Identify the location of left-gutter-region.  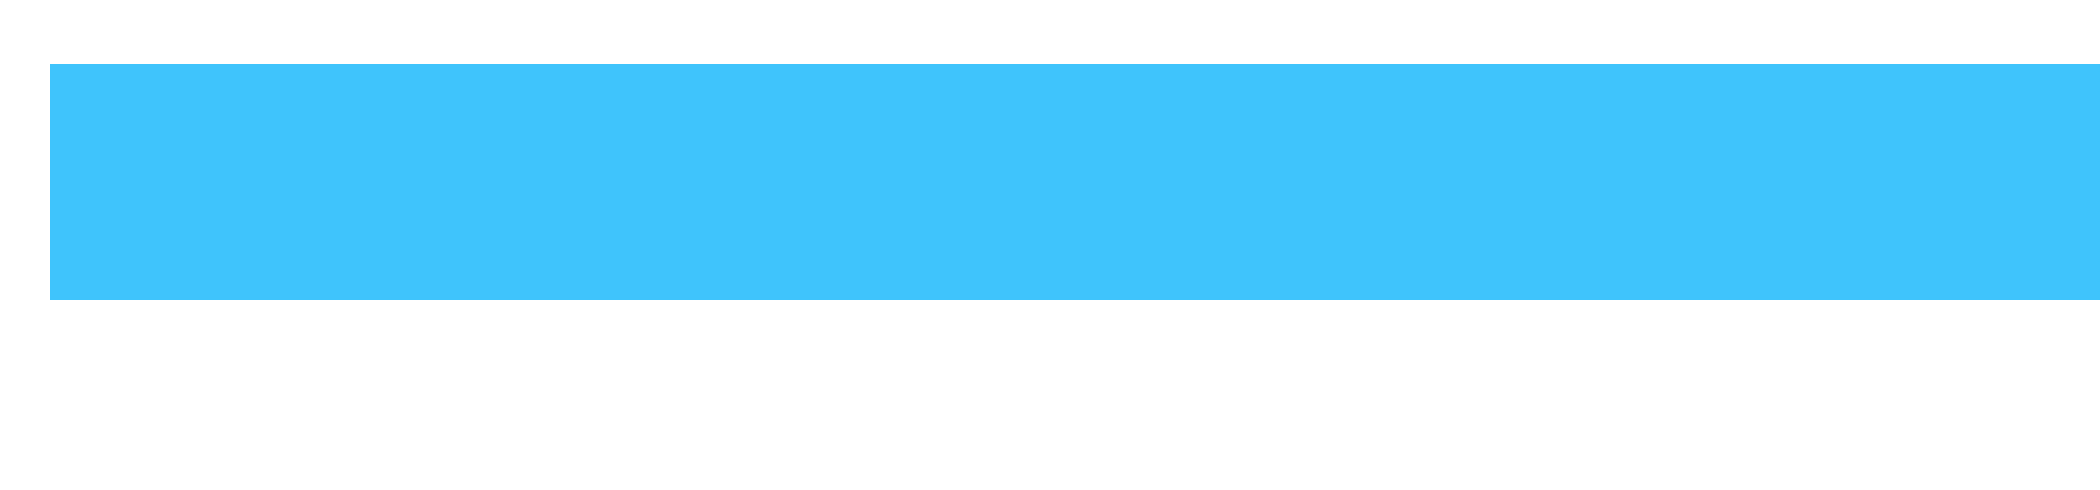
(25, 182).